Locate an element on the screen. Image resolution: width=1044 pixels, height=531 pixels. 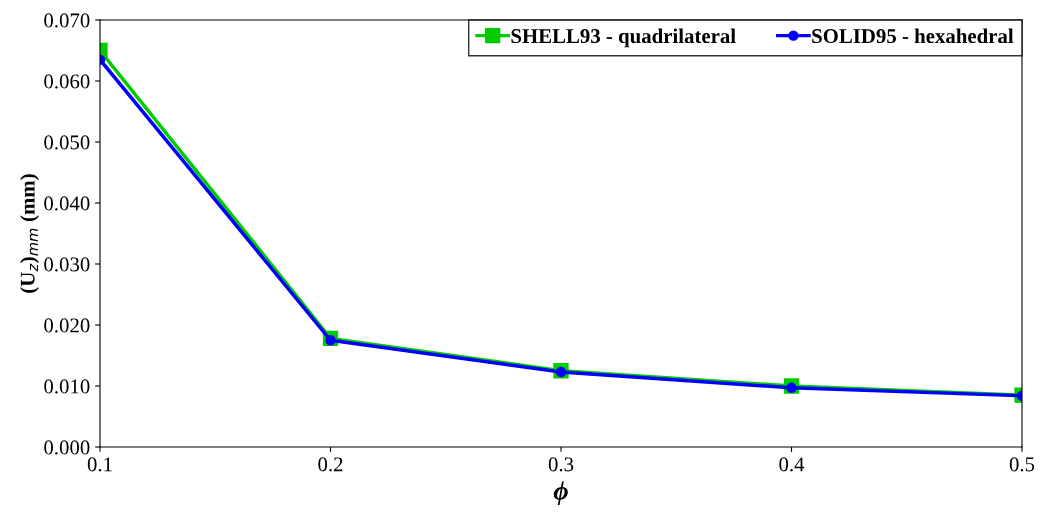
y-tick-label: 0.030 is located at coordinates (67, 264).